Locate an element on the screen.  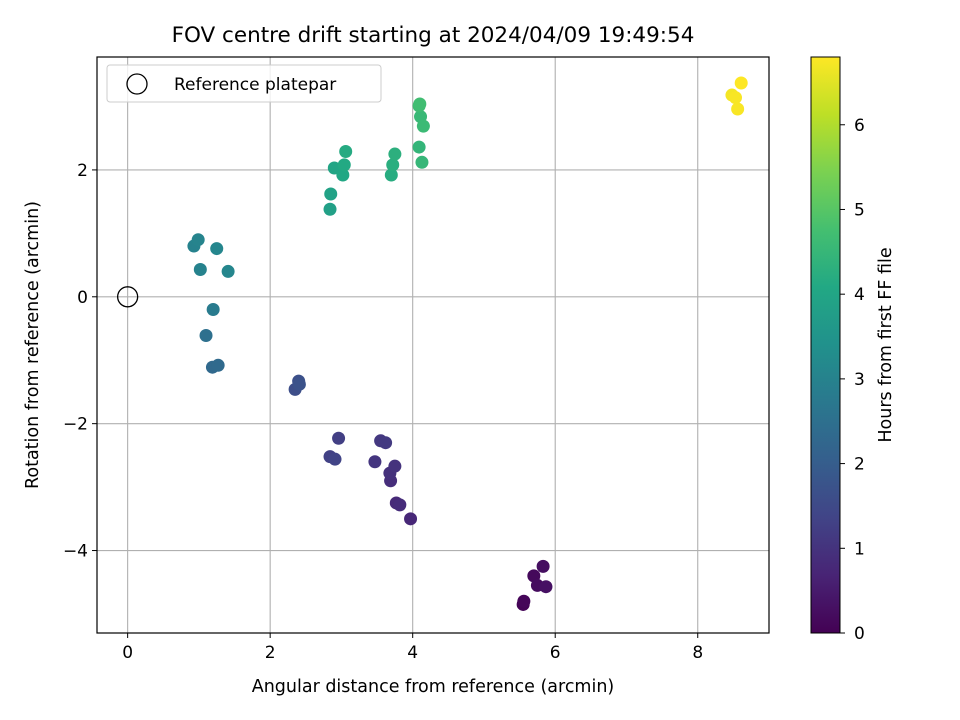
legend-box is located at coordinates (244, 83).